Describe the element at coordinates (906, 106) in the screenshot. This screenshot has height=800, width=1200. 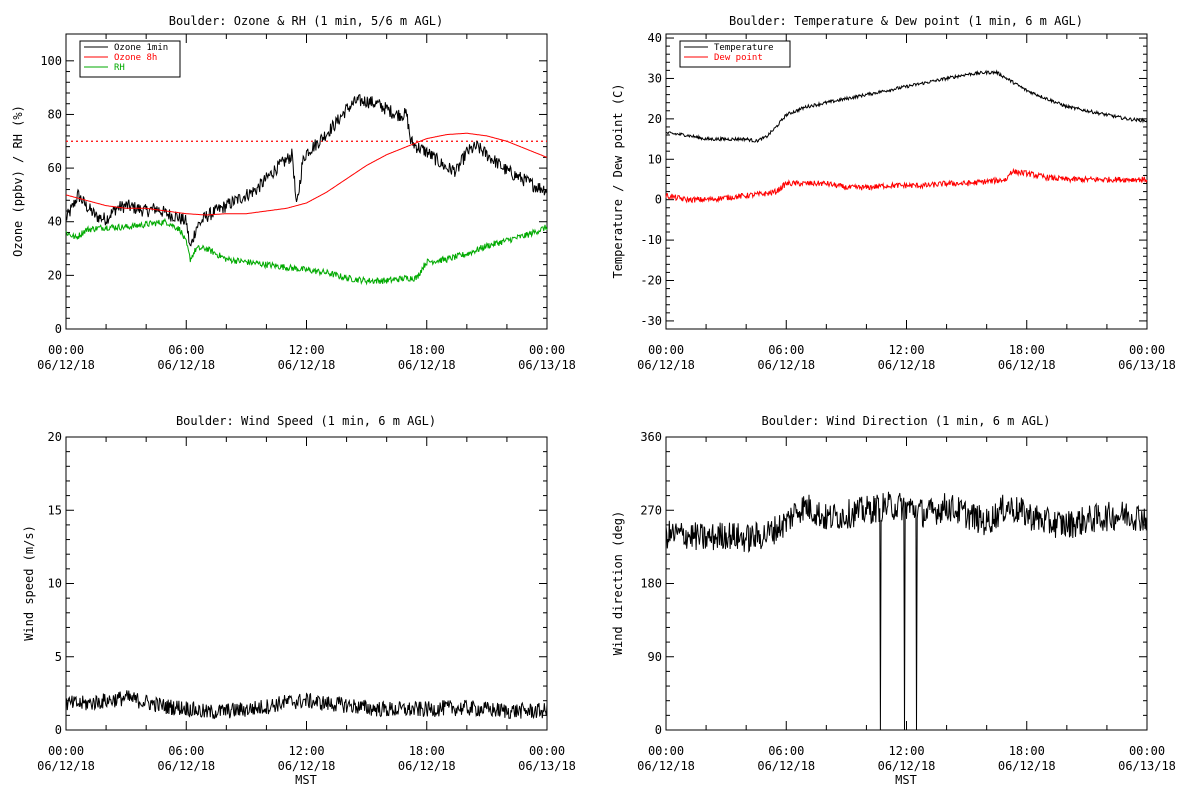
I see `series-line-temperature` at that location.